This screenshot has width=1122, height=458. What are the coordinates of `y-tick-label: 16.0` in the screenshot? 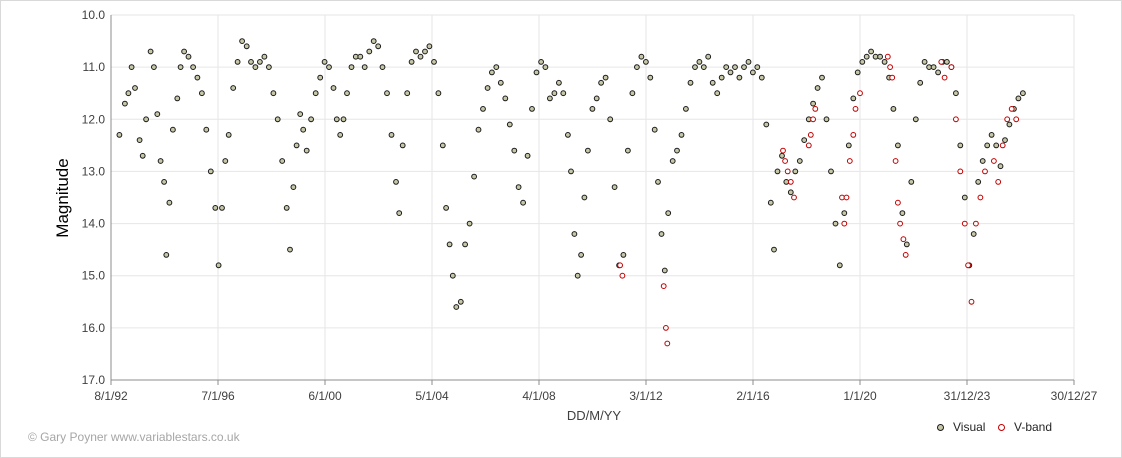 It's located at (94, 328).